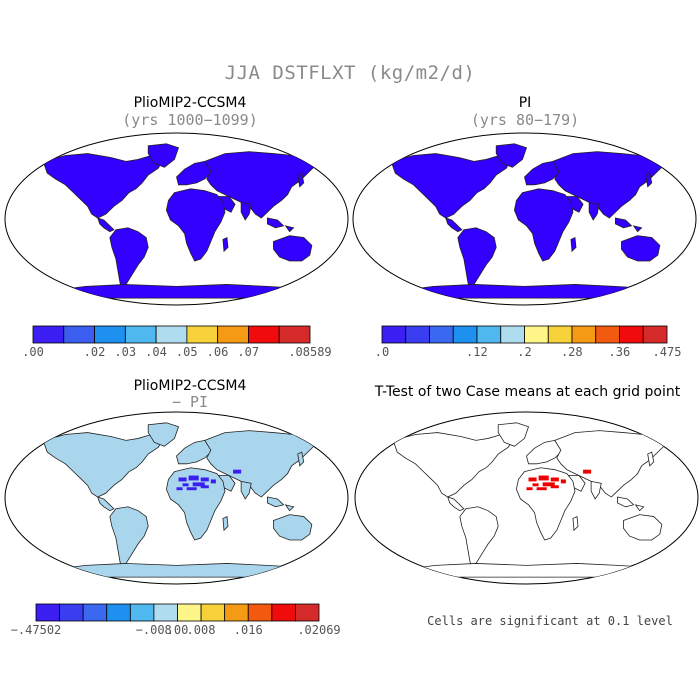 The width and height of the screenshot is (700, 700). Describe the element at coordinates (190, 120) in the screenshot. I see `panel-subtitle-top-left: (yrs 1000−1099)` at that location.